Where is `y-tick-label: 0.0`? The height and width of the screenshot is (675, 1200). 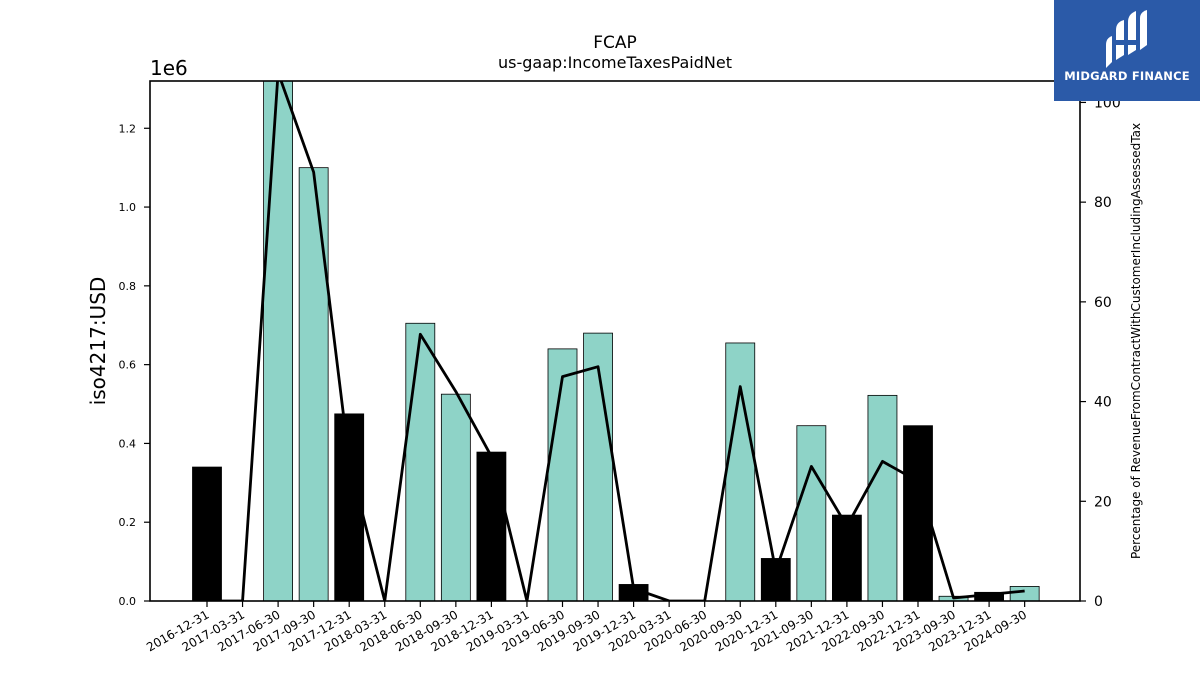
y-tick-label: 0.0 is located at coordinates (128, 601).